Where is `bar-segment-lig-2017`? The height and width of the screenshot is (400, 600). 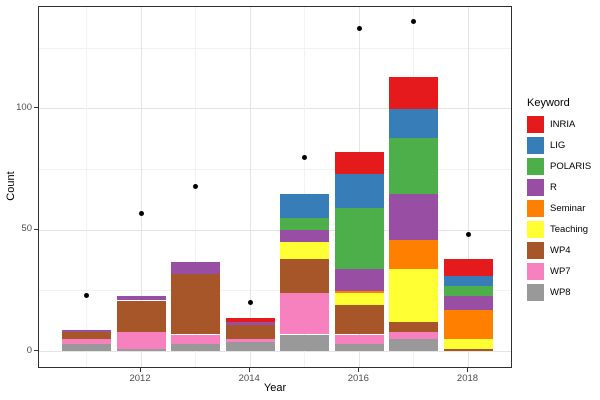 bar-segment-lig-2017 is located at coordinates (414, 123).